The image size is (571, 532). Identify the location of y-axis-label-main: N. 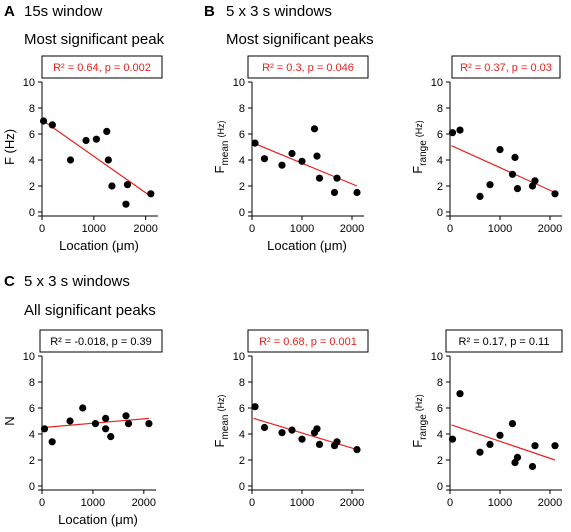
(9, 420).